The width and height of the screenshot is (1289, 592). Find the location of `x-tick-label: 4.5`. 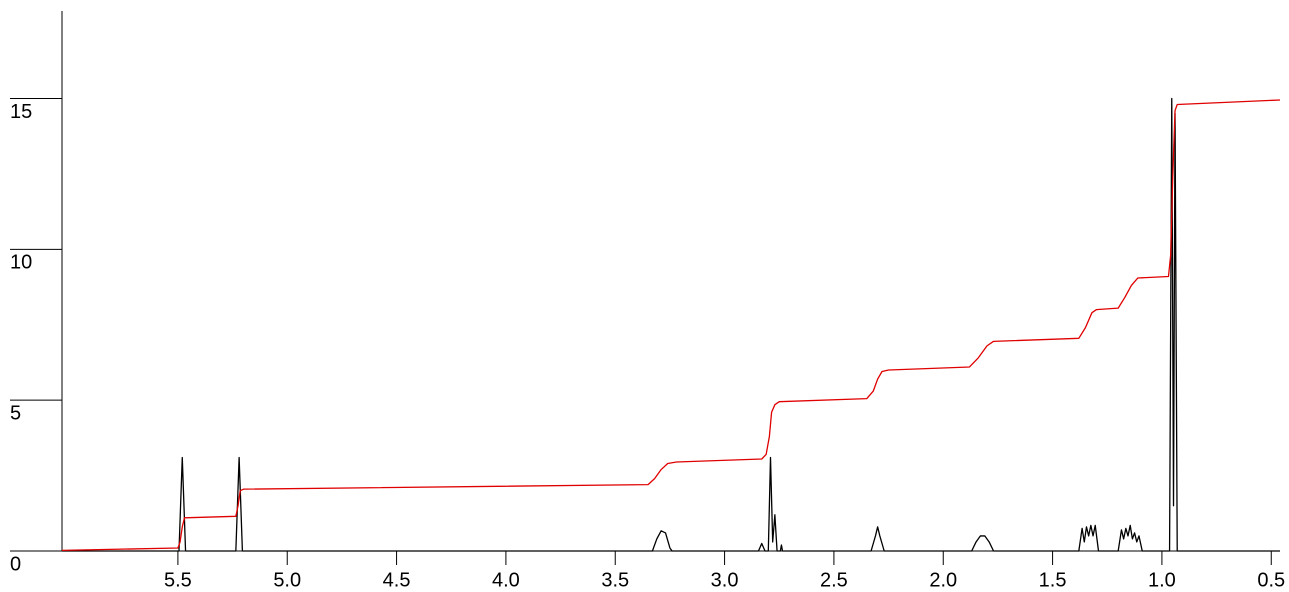

x-tick-label: 4.5 is located at coordinates (397, 580).